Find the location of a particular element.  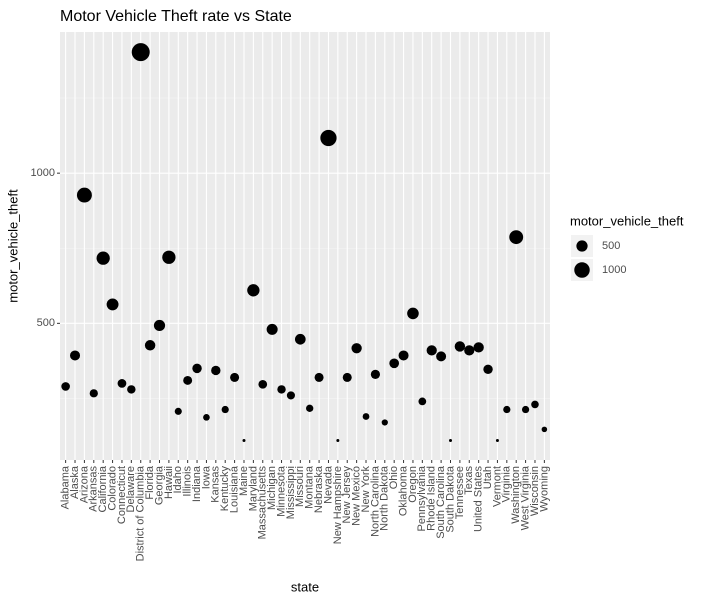

x-tick-label: Minnesota is located at coordinates (281, 491).